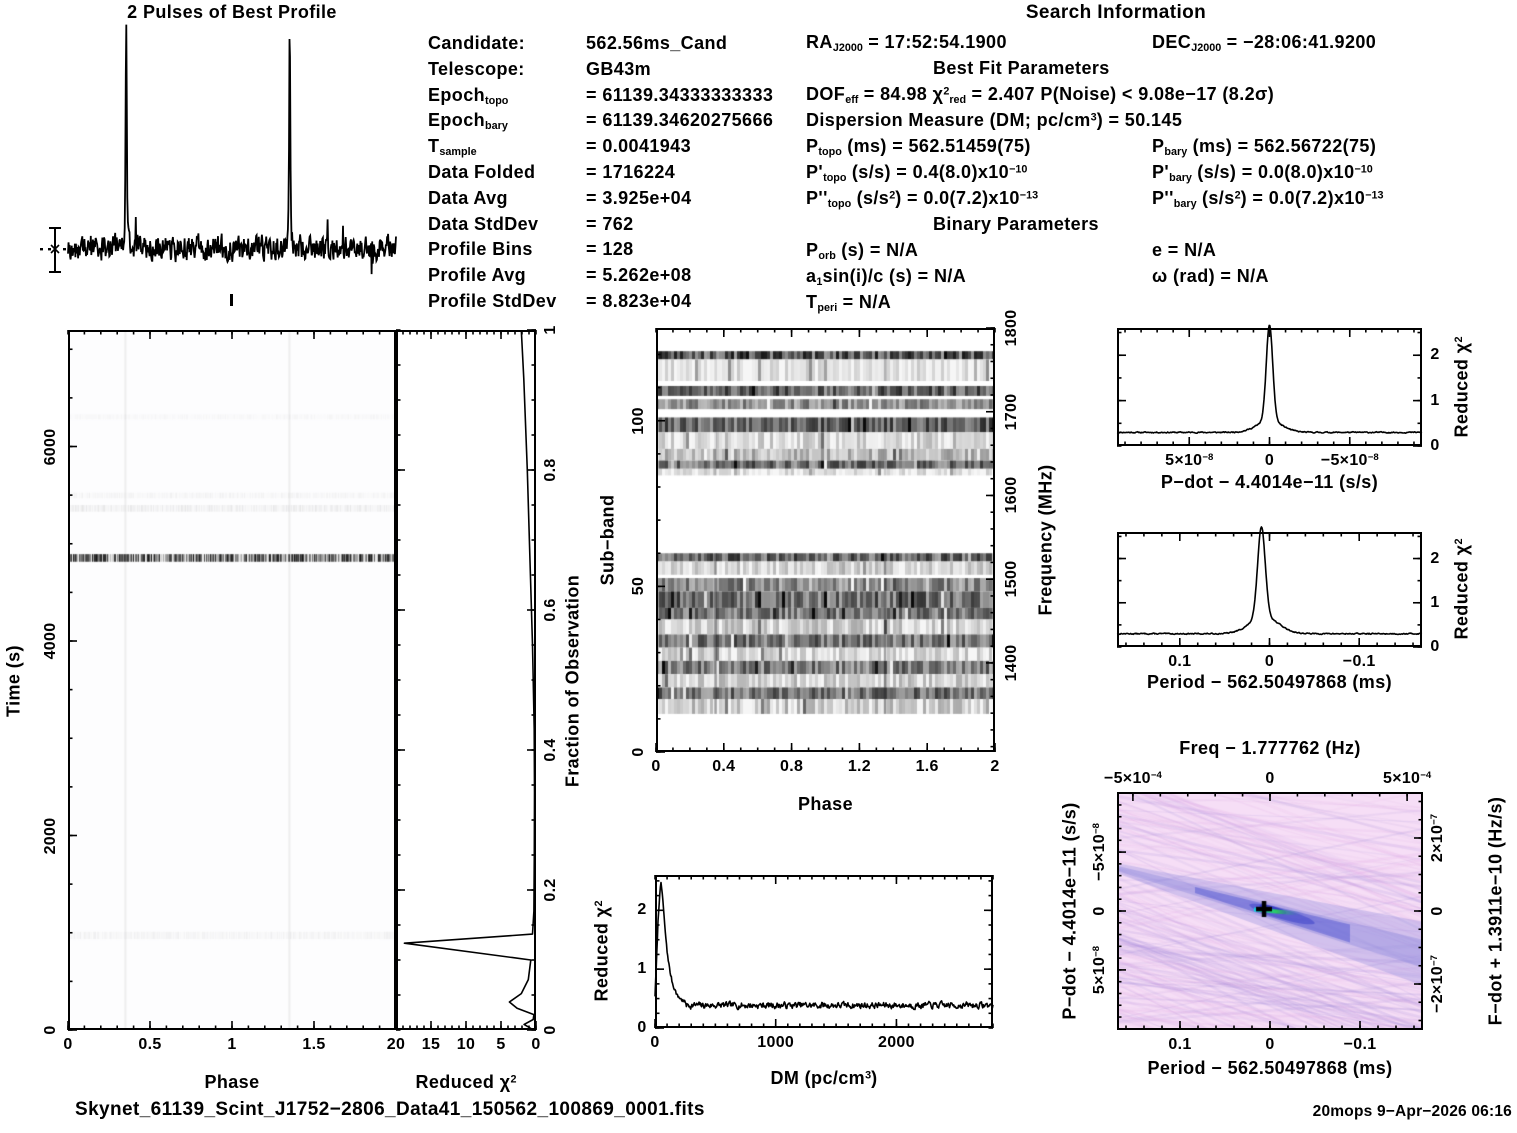 The image size is (1517, 1133). I want to click on tick-label: 0.2, so click(550, 890).